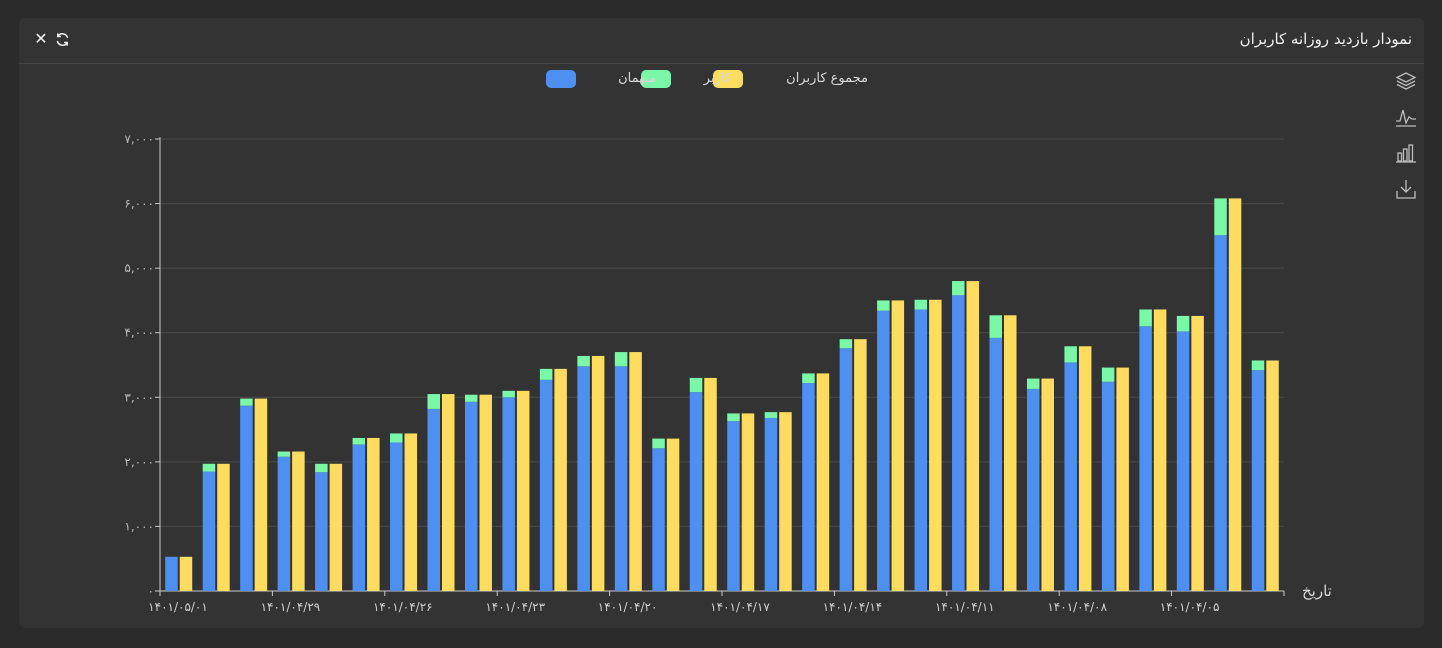 Image resolution: width=1442 pixels, height=648 pixels. I want to click on bar-view-button, so click(1406, 153).